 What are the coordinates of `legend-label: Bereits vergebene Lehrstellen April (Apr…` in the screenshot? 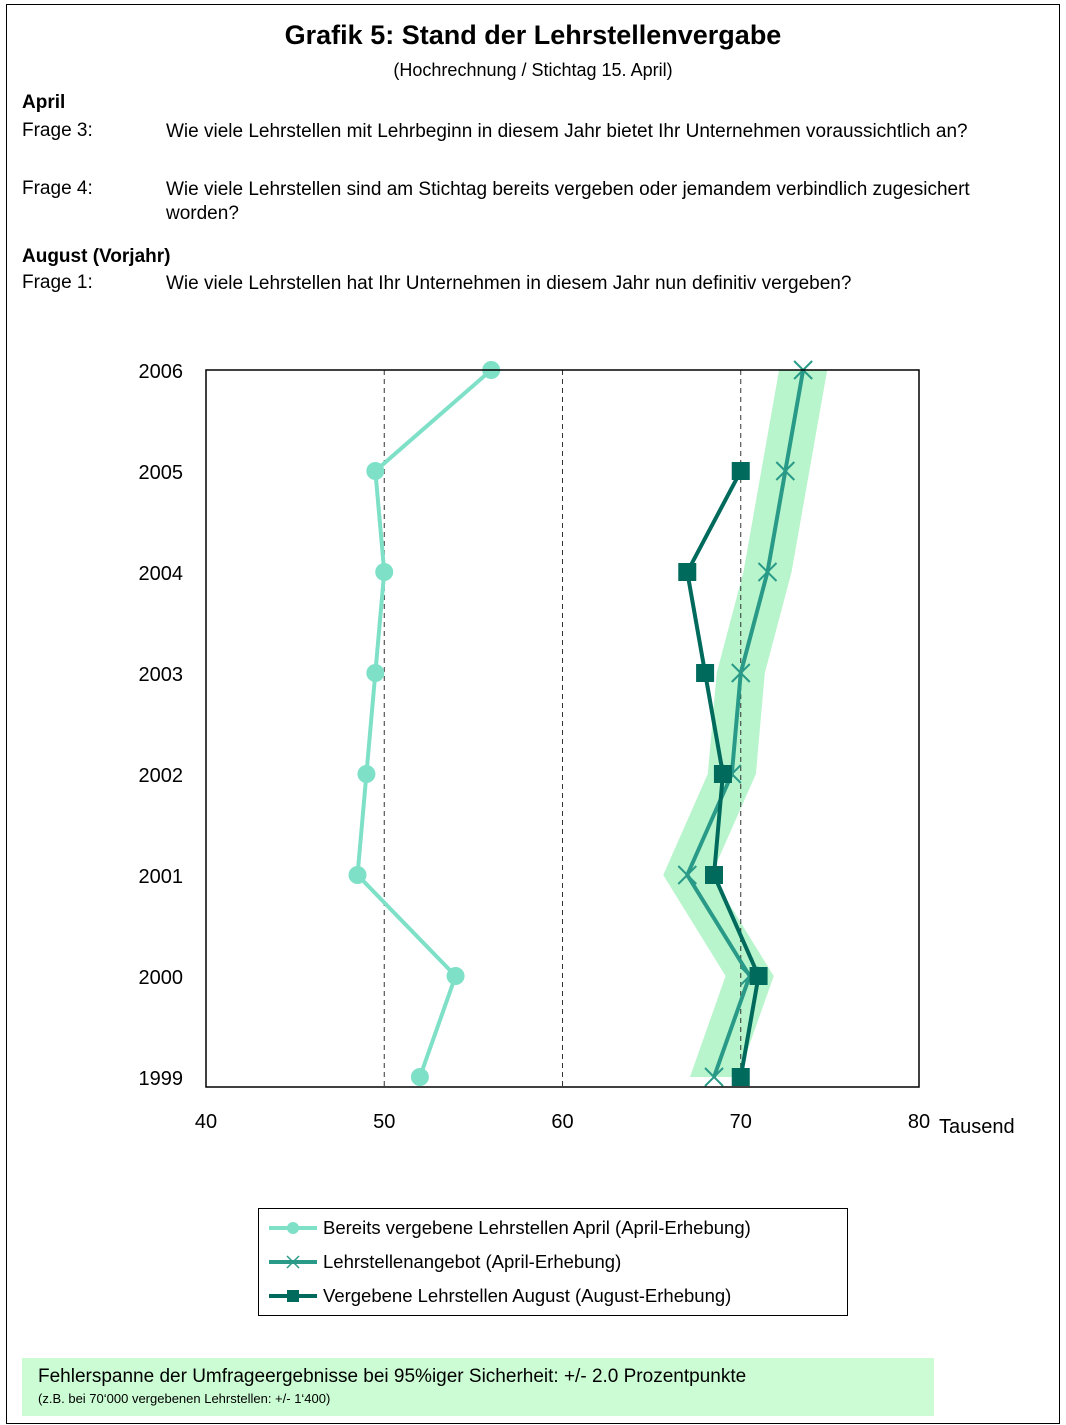 It's located at (537, 1227).